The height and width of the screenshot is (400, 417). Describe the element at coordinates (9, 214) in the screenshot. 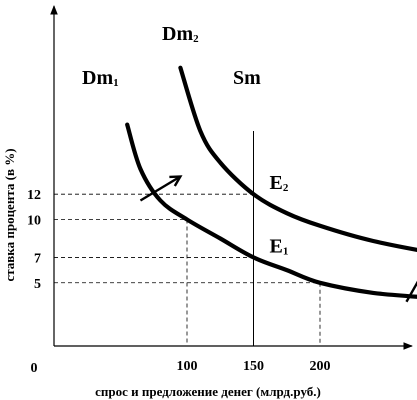

I see `y-axis-title: ставка процента (в %)` at that location.